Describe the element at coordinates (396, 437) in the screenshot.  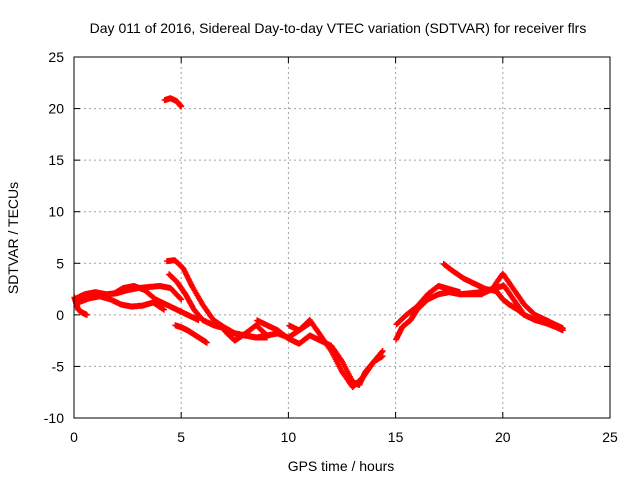
I see `x-tick-label: 15` at that location.